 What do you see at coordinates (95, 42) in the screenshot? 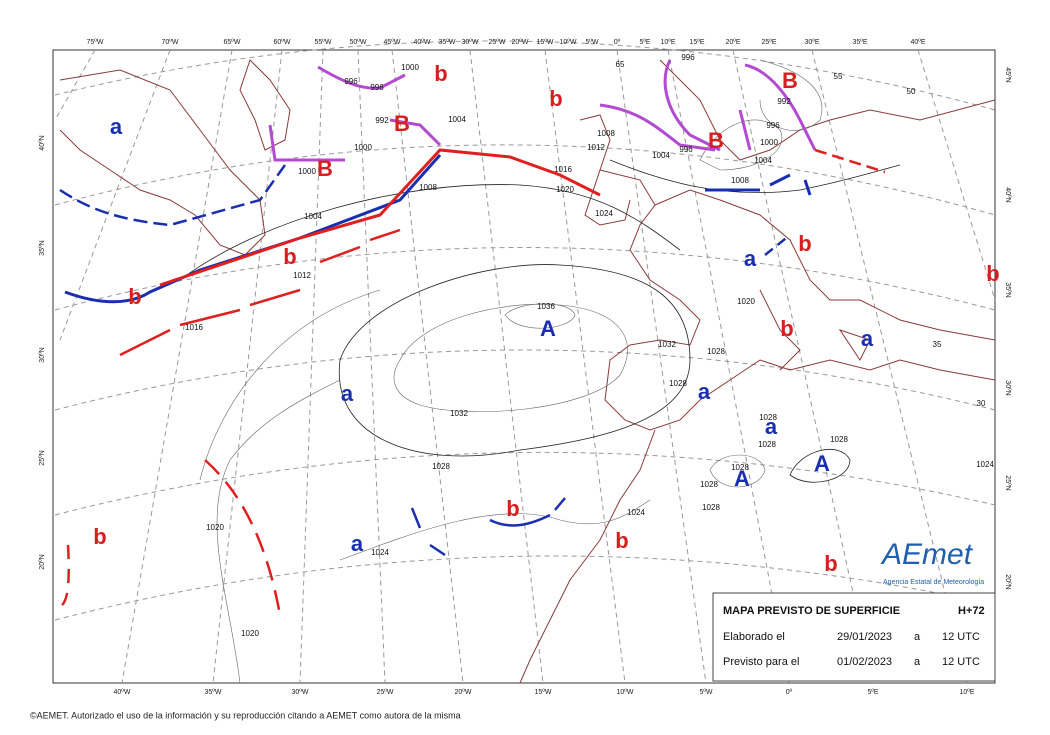
I see `top-longitude: 75ºW` at bounding box center [95, 42].